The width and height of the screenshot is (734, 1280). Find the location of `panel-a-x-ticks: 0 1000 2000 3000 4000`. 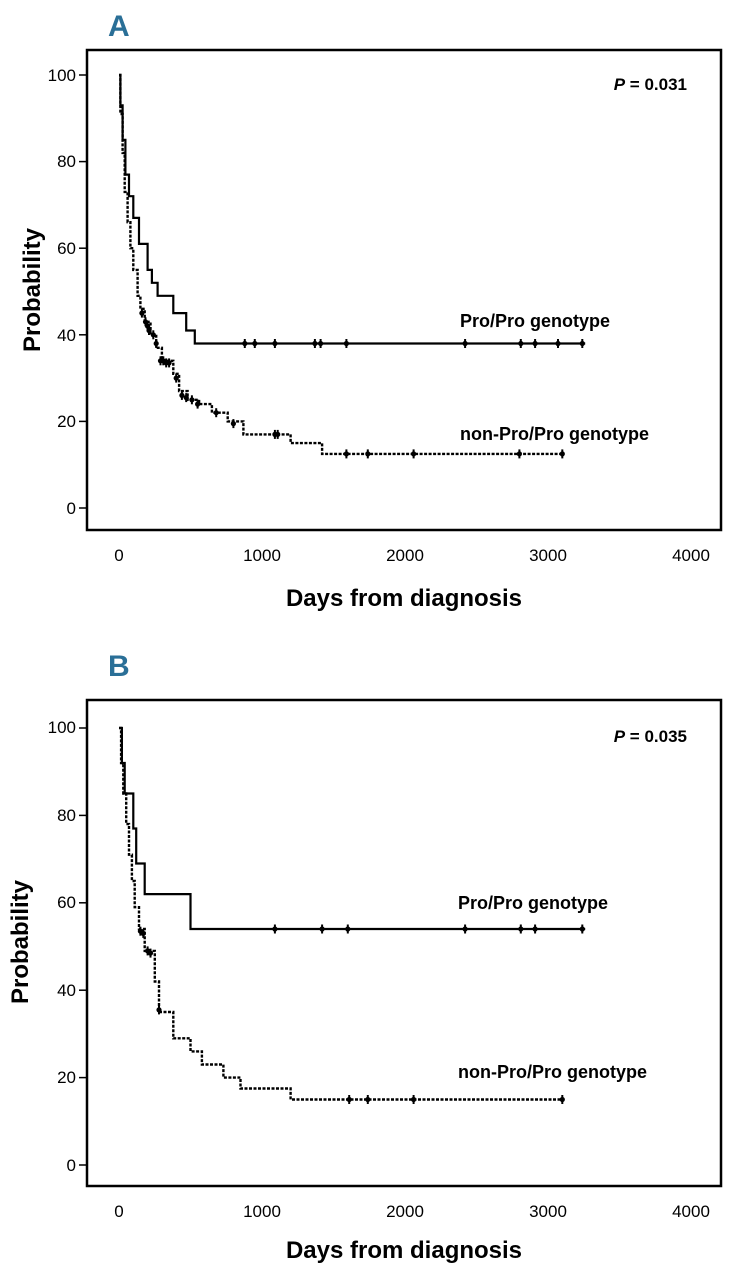

panel-a-x-ticks: 0 1000 2000 3000 4000 is located at coordinates (412, 555).